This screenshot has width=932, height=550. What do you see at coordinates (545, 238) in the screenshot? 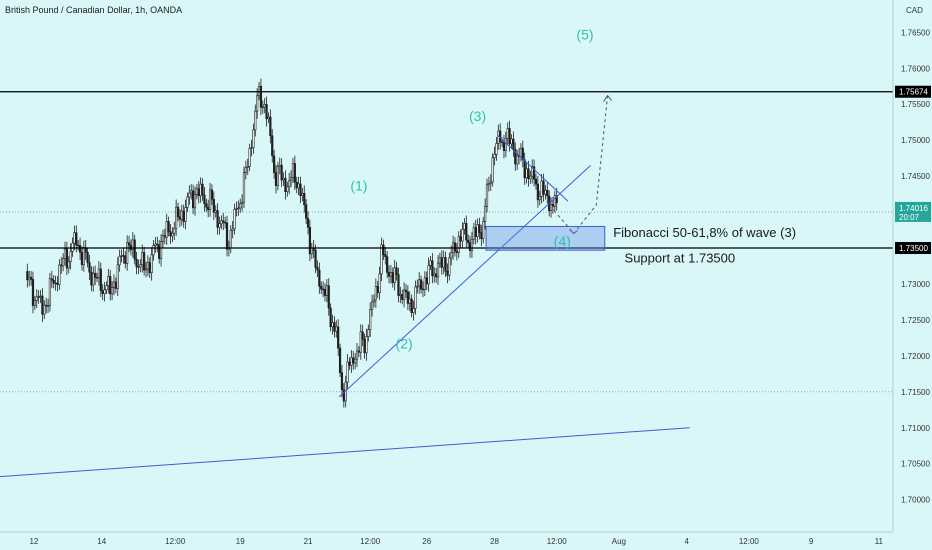
I see `fibonacci-zone` at bounding box center [545, 238].